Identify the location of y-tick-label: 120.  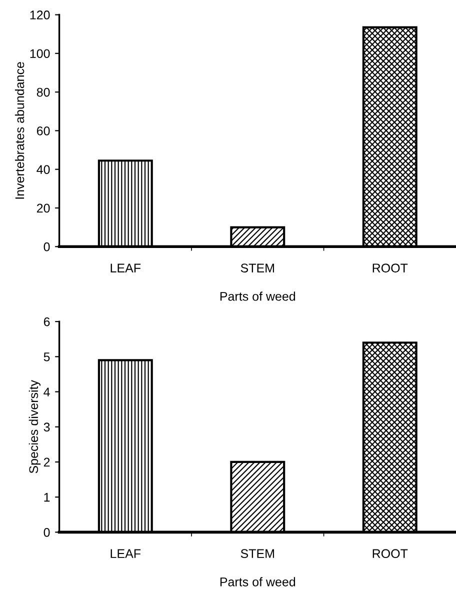
(40, 15).